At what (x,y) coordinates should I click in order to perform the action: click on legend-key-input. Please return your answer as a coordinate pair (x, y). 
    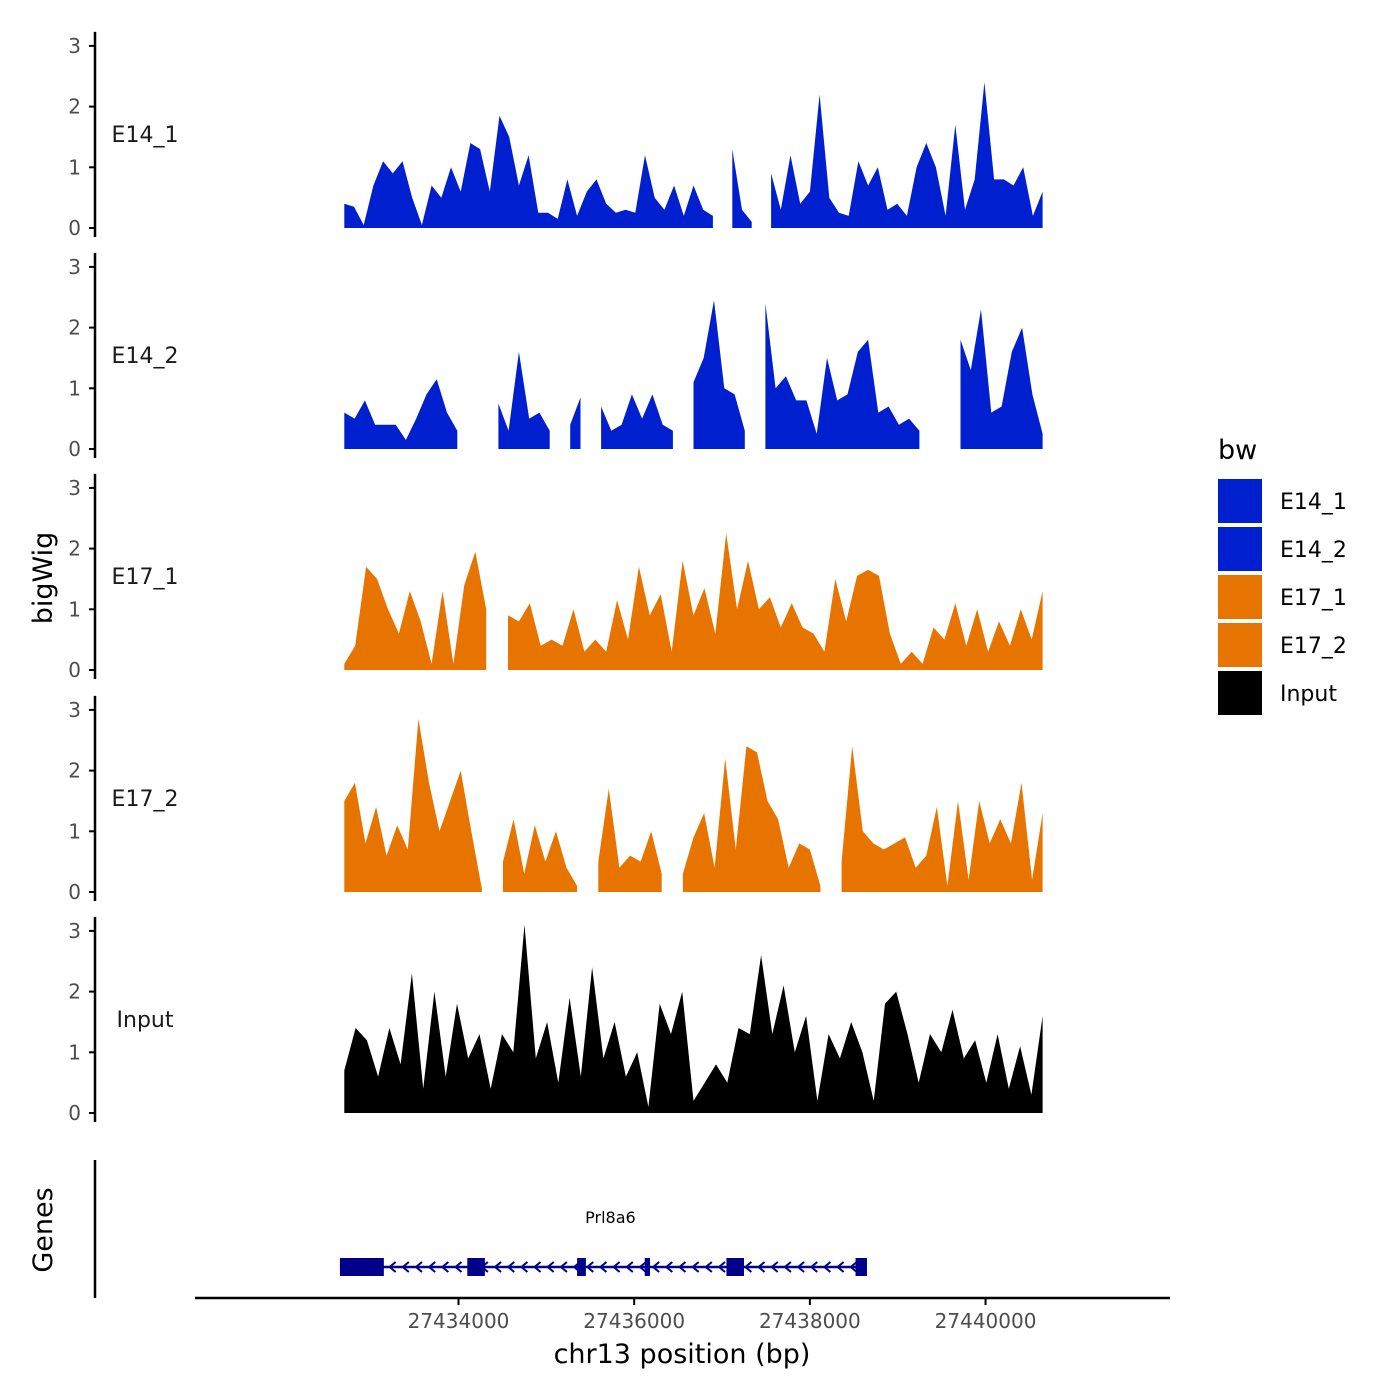
    Looking at the image, I should click on (1240, 693).